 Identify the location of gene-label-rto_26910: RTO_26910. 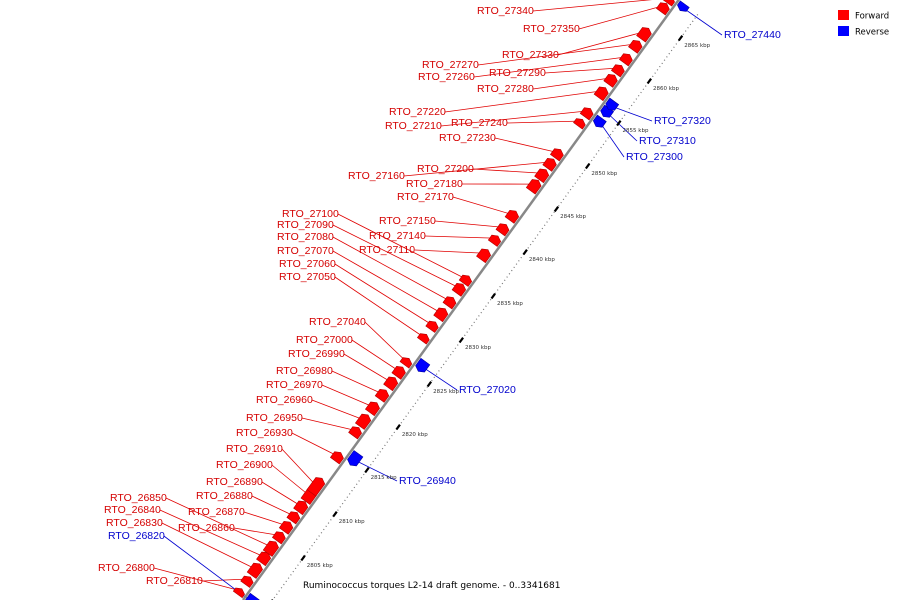
(254, 449).